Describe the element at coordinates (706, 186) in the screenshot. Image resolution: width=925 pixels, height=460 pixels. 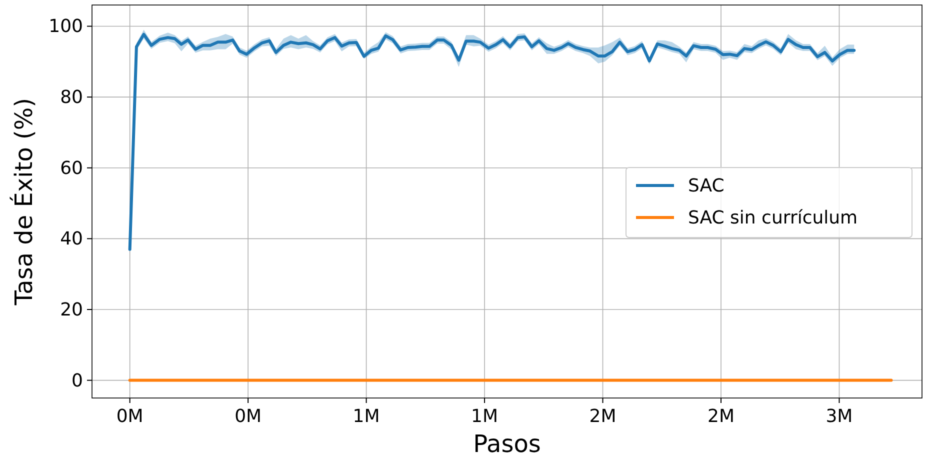
I see `legend-label: SAC` at that location.